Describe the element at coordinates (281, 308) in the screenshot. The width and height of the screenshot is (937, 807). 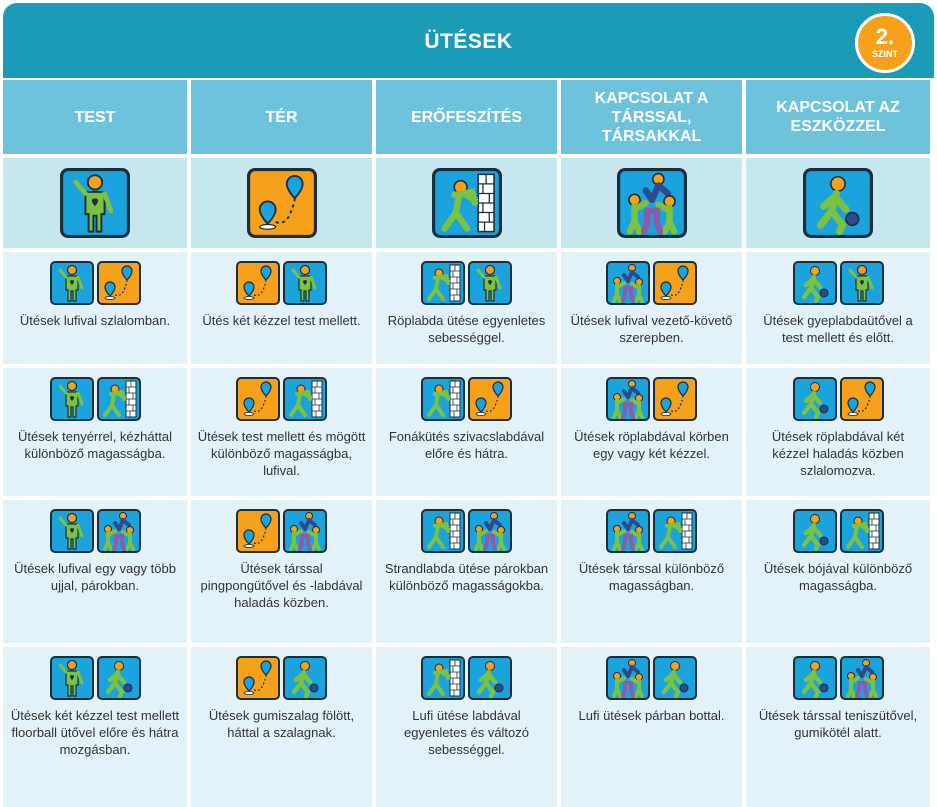
I see `activity-cell: Ütés két kézzel test mellett.` at that location.